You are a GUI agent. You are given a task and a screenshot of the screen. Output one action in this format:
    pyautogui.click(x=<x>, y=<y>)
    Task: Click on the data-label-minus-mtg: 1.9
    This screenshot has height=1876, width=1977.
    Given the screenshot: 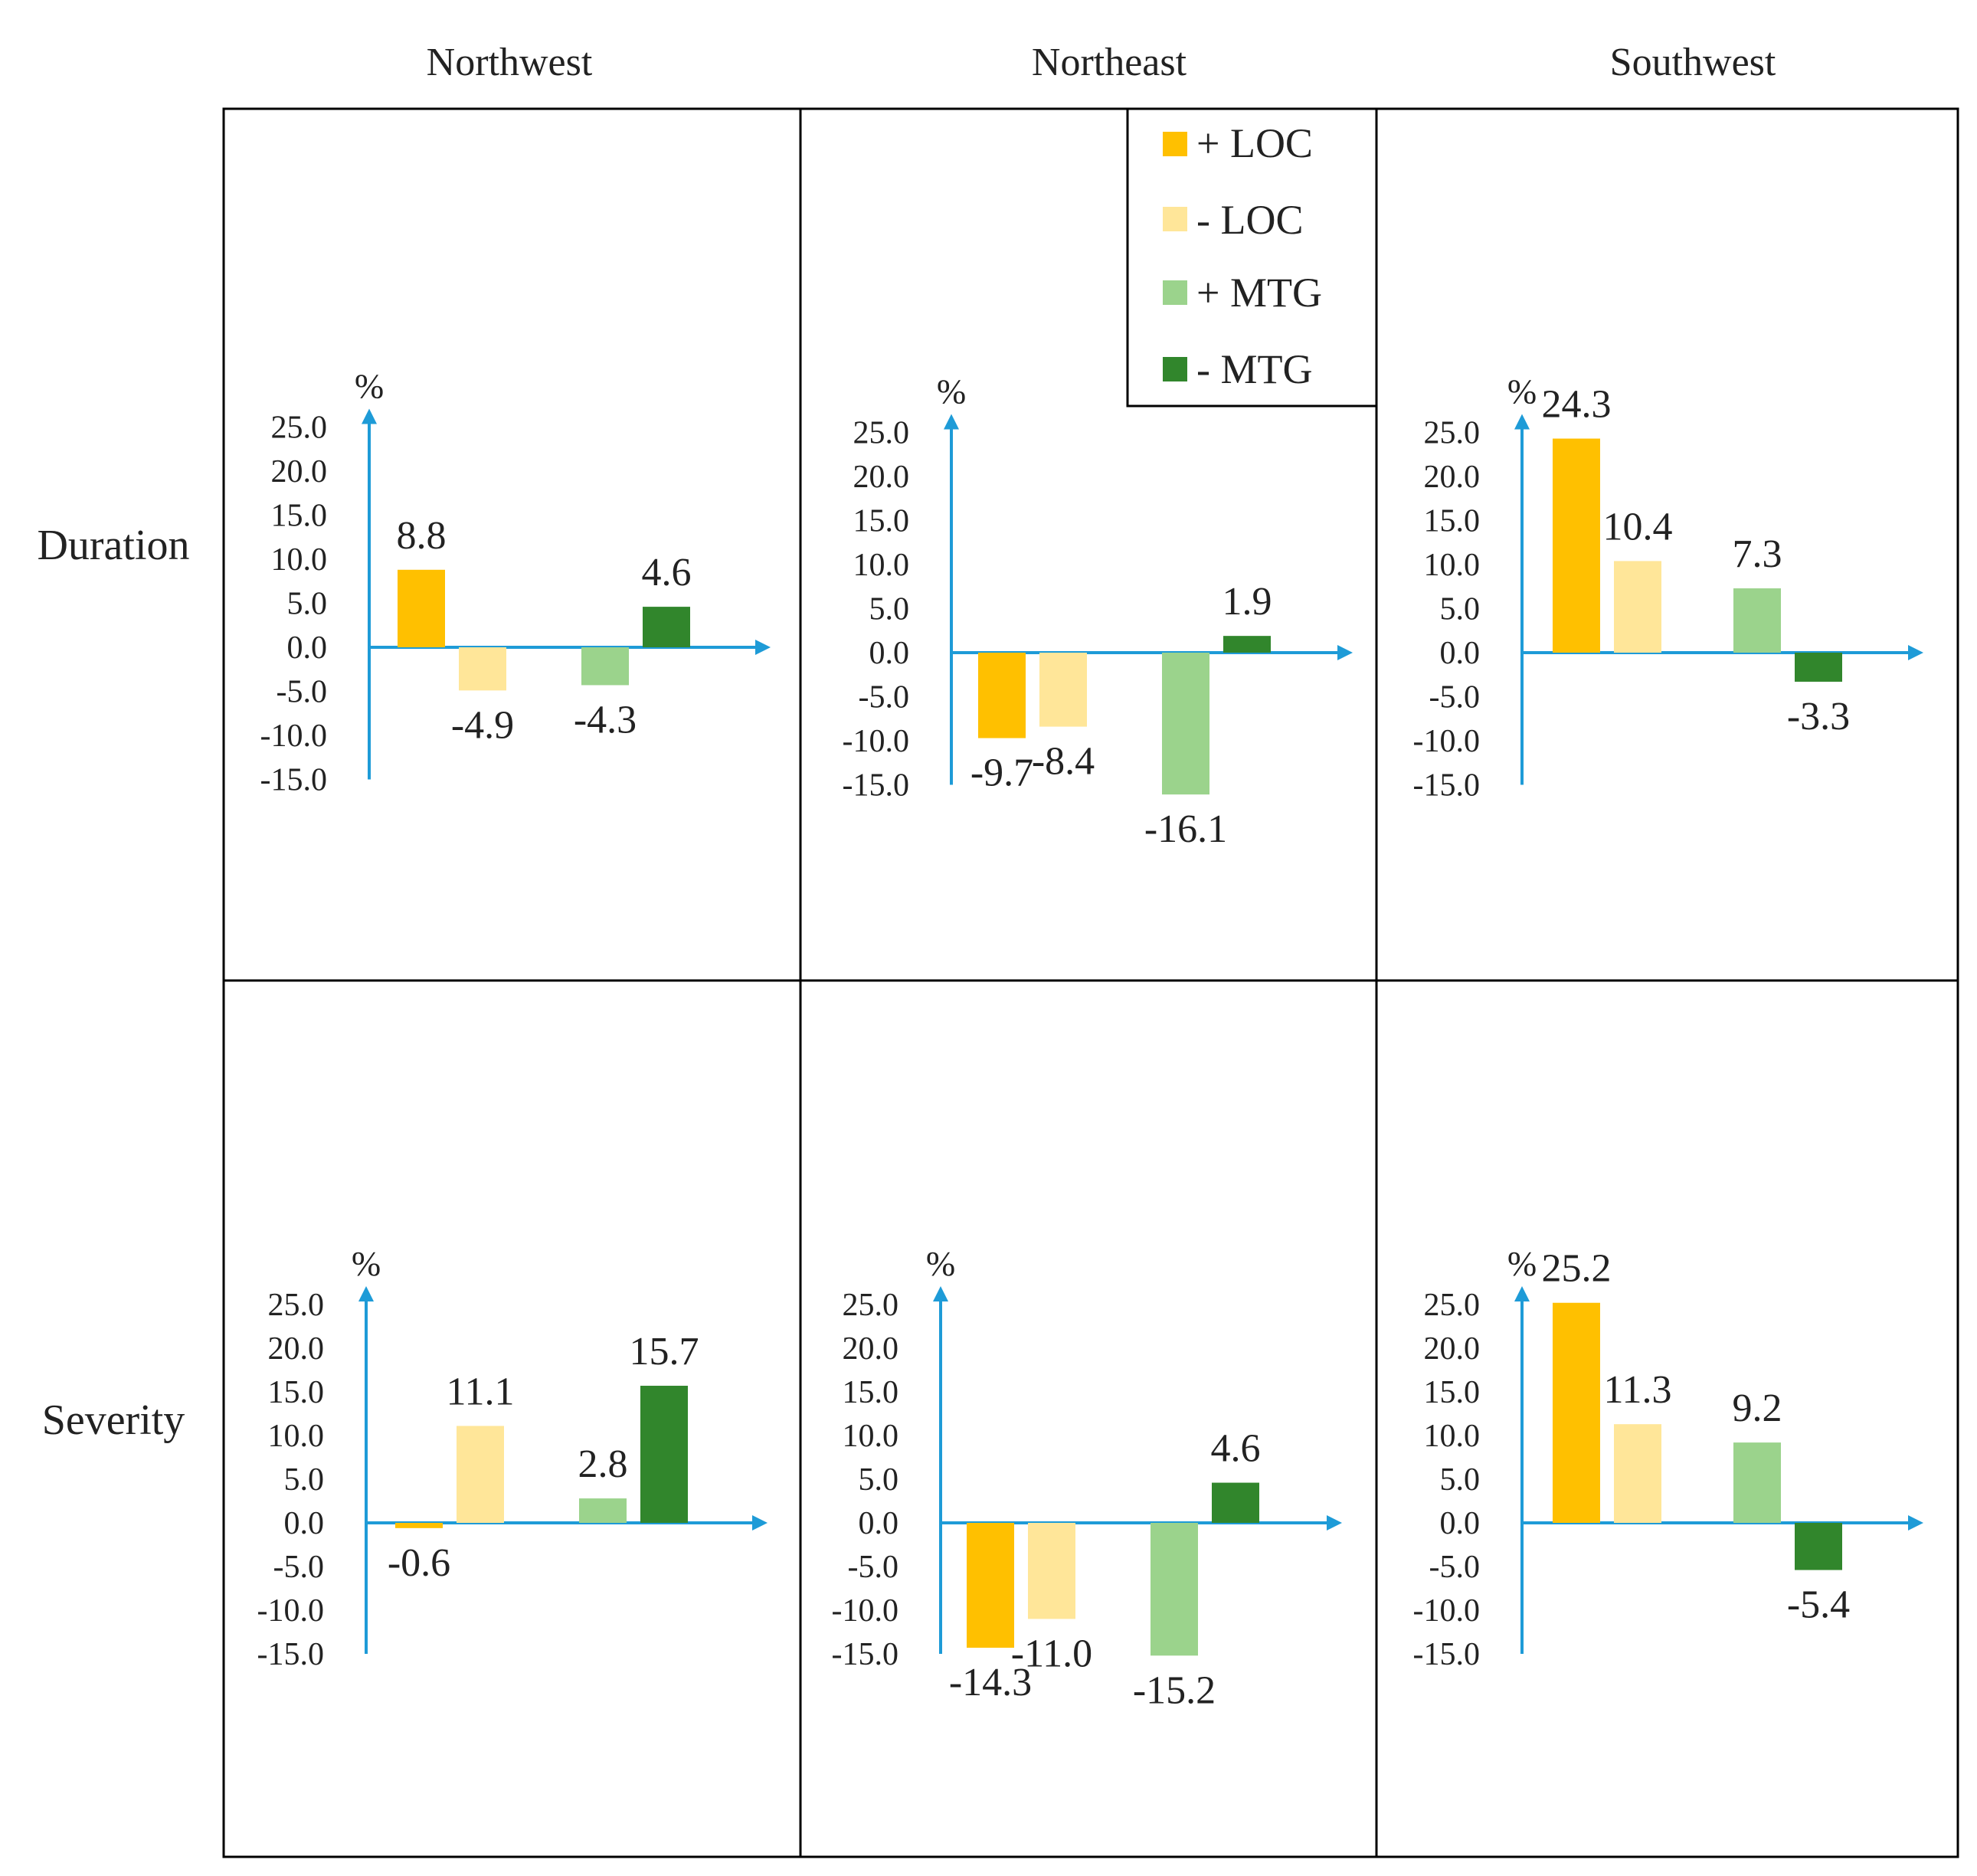 What is the action you would take?
    pyautogui.click(x=1247, y=602)
    